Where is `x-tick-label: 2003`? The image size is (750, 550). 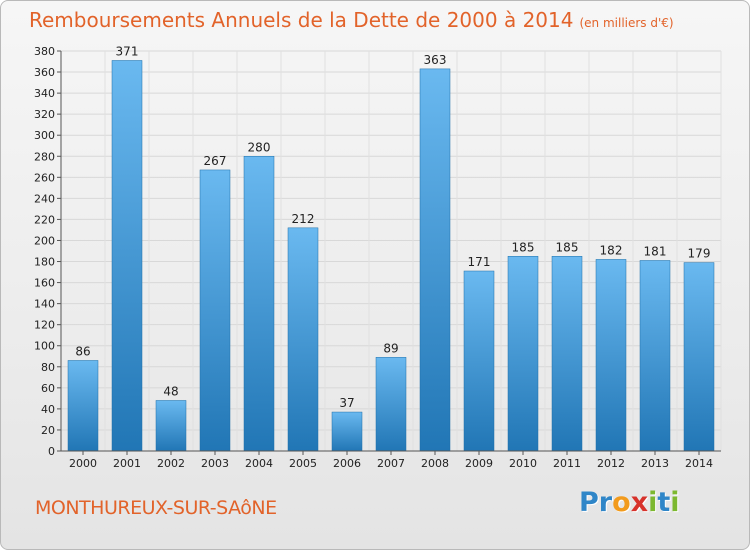
x-tick-label: 2003 is located at coordinates (215, 463).